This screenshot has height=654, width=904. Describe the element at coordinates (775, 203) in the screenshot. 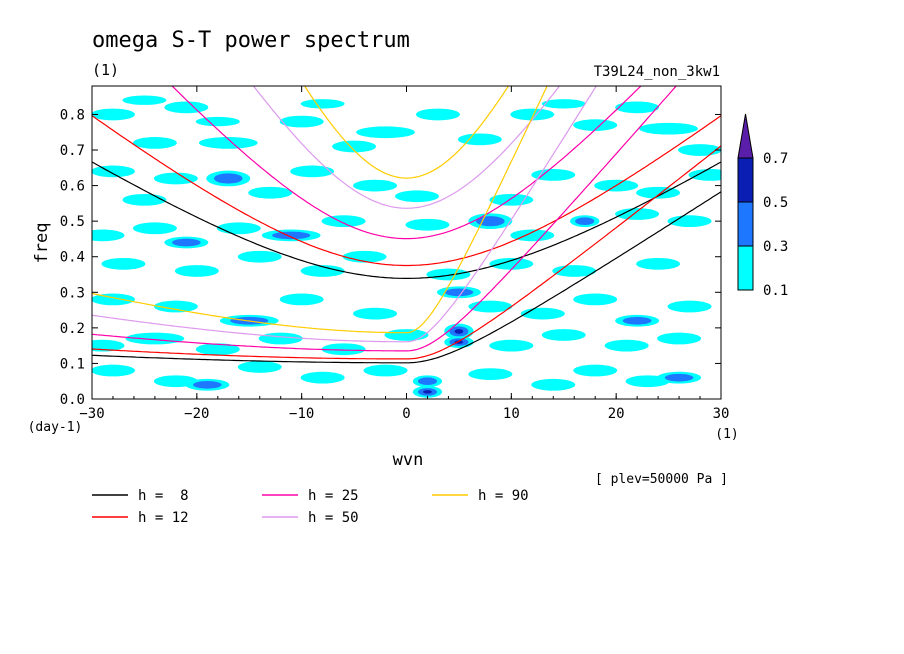

I see `colorbar-level-label: 0.5` at that location.